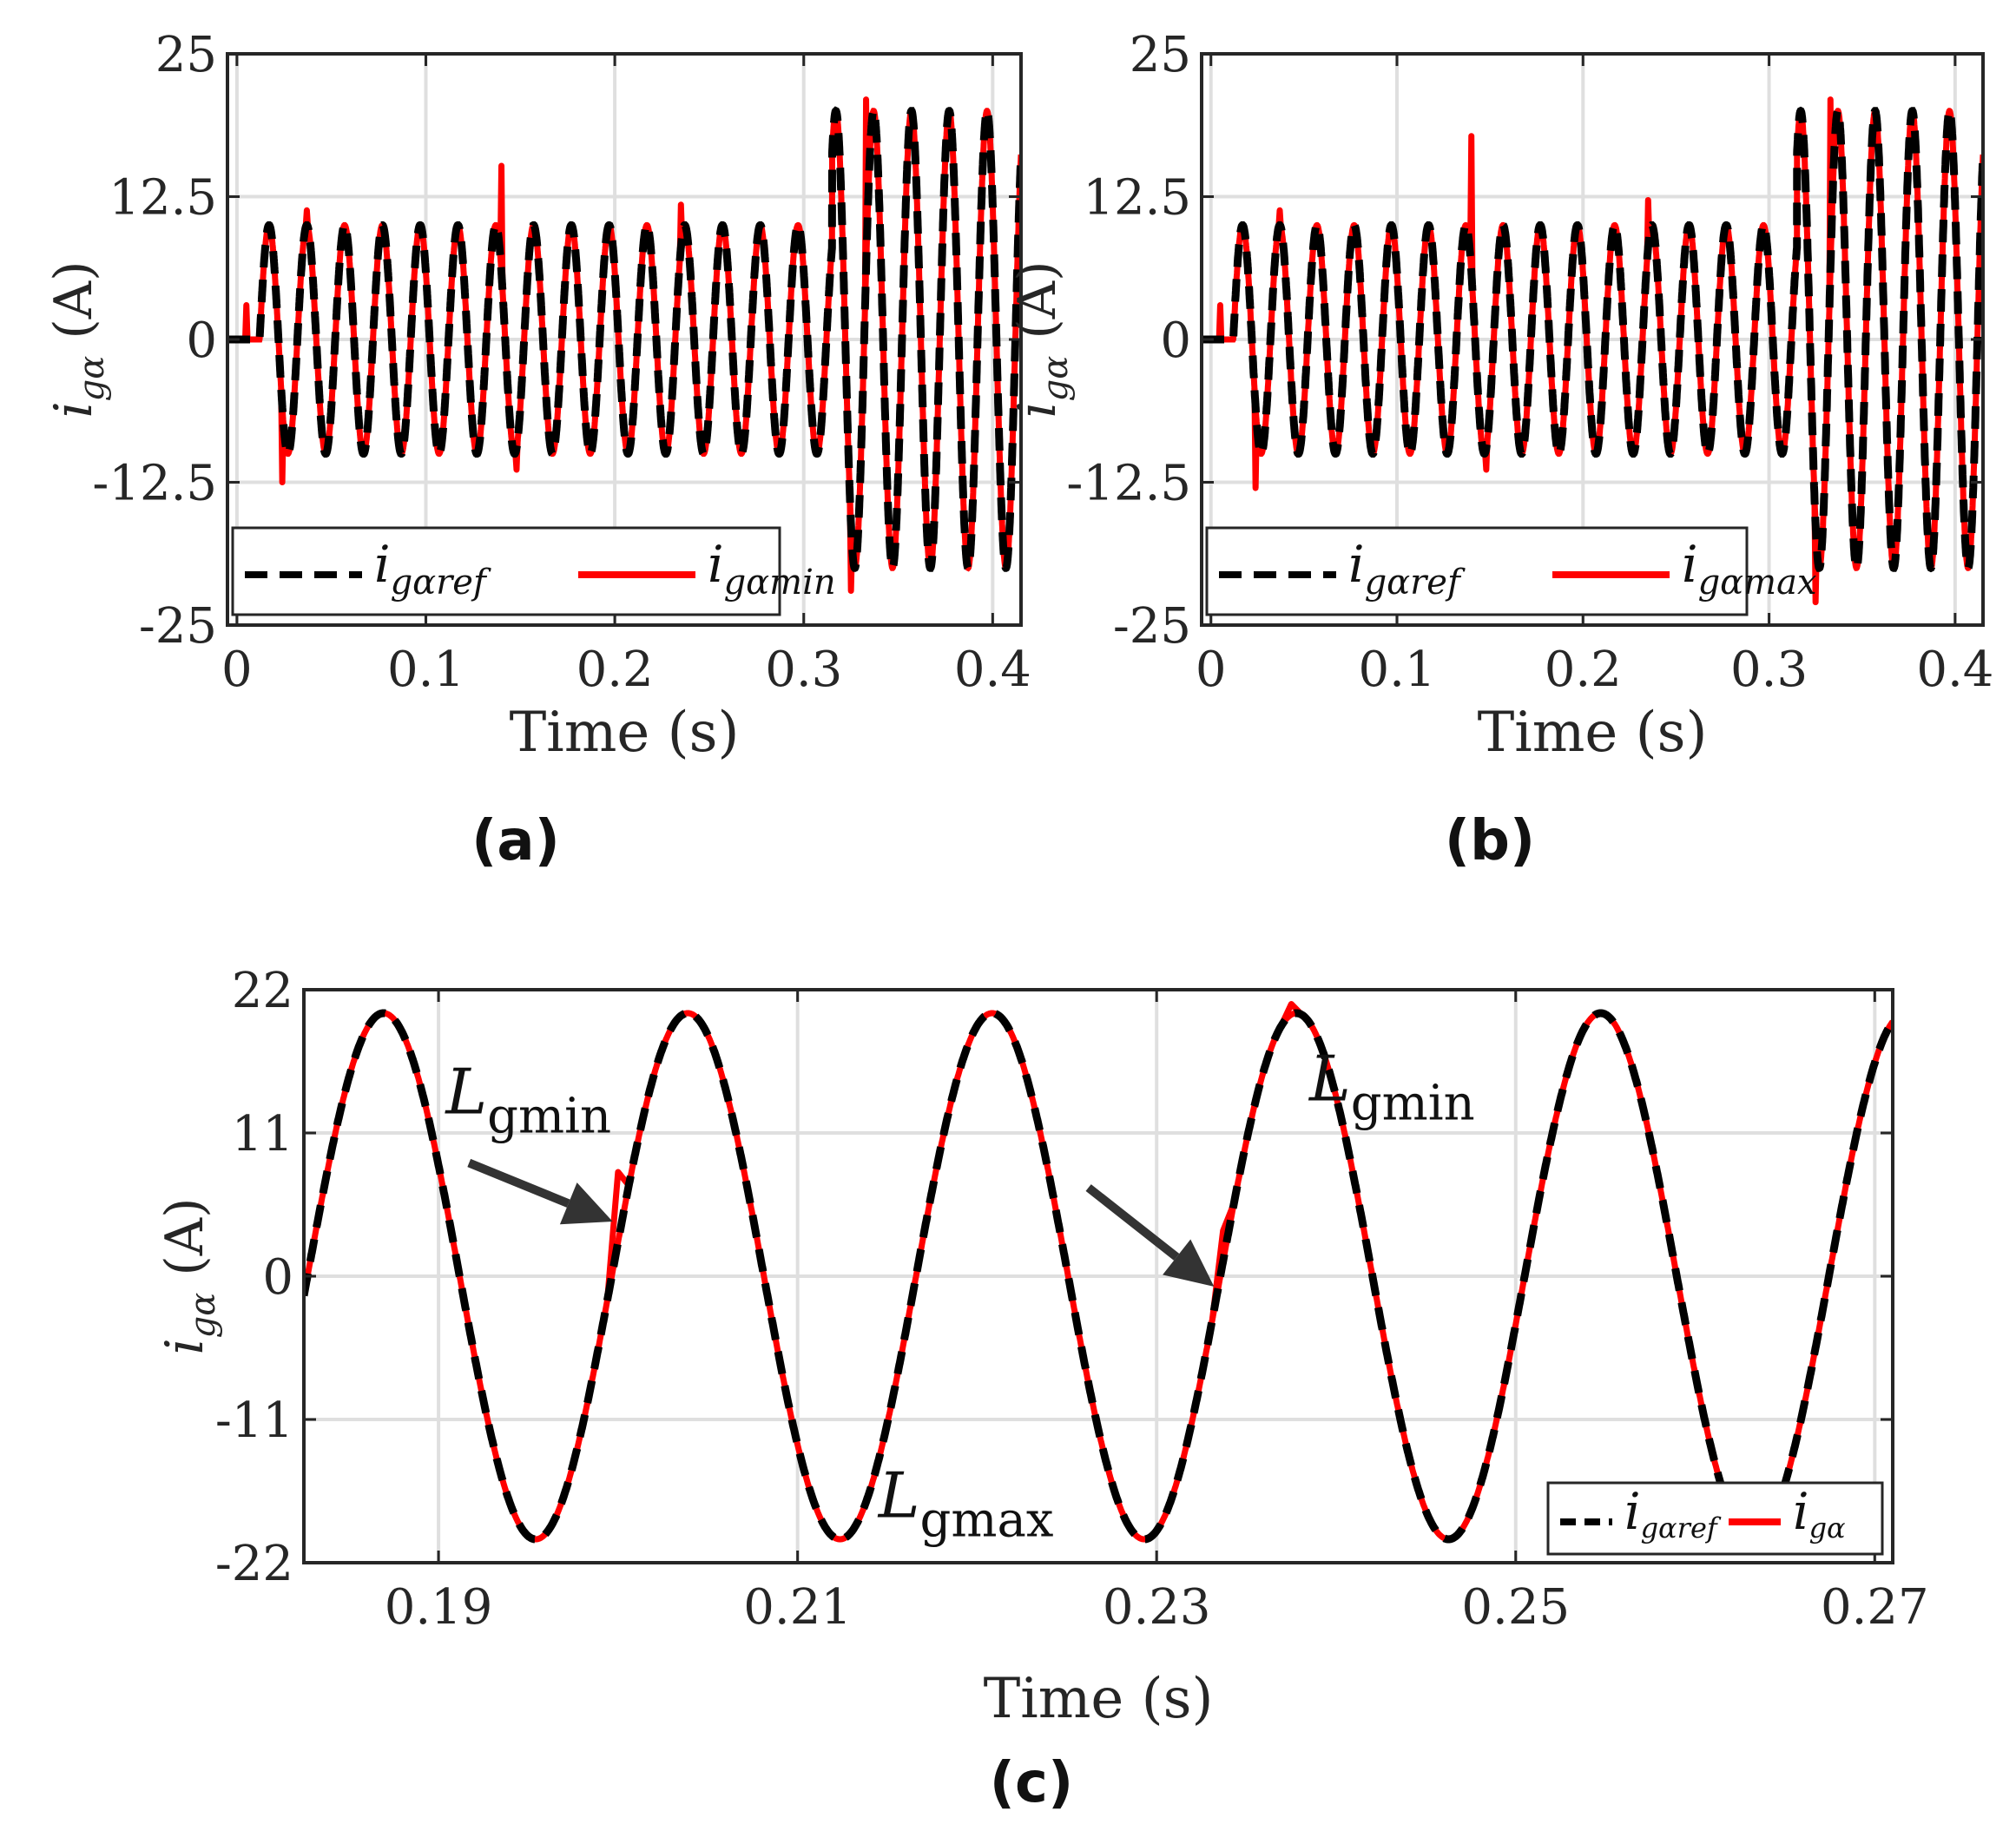 Image resolution: width=2016 pixels, height=1844 pixels. Describe the element at coordinates (515, 841) in the screenshot. I see `chart-caption: (a)` at that location.